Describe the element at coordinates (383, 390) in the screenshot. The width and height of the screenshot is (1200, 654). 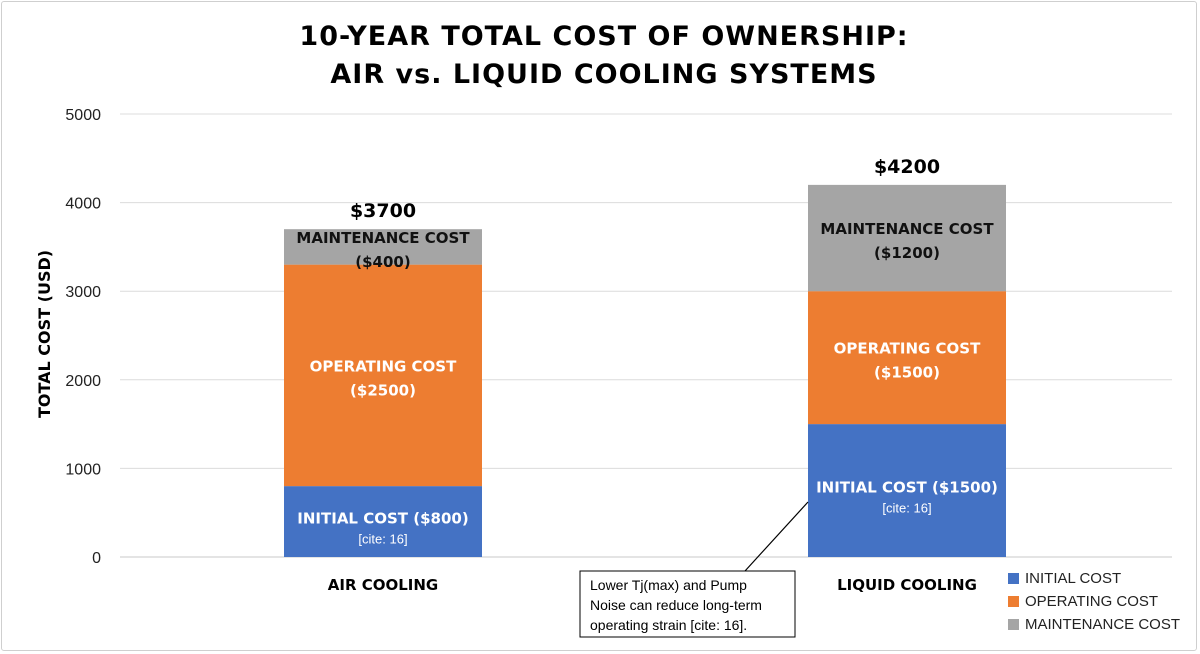
I see `label-air-operating-cost-line-2: ($2500)` at that location.